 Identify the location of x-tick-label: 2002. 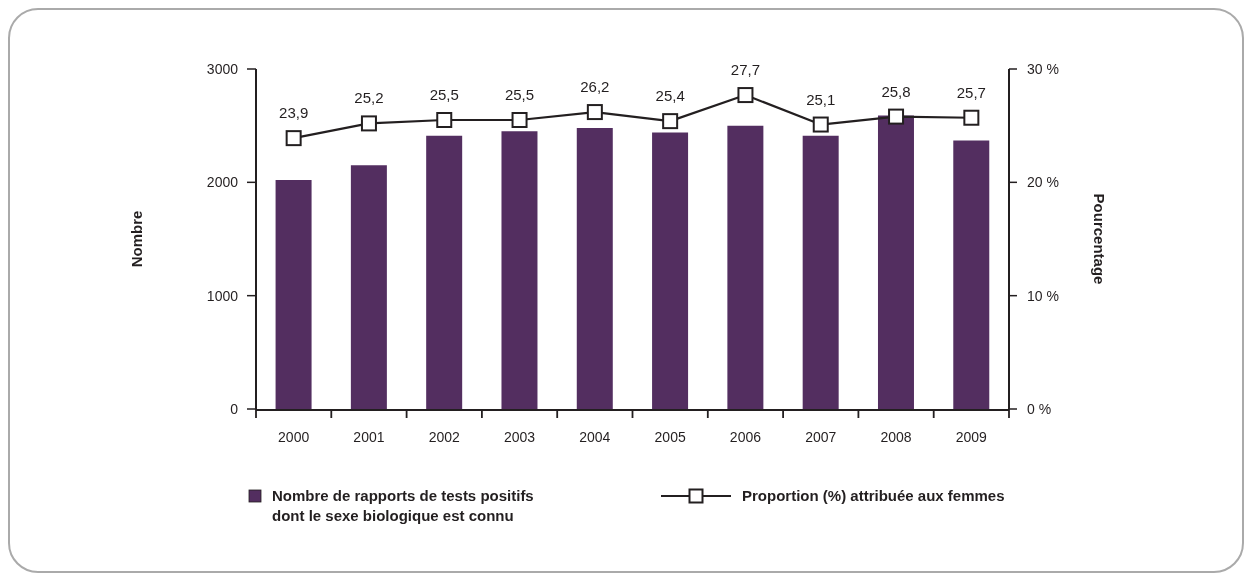
(444, 436).